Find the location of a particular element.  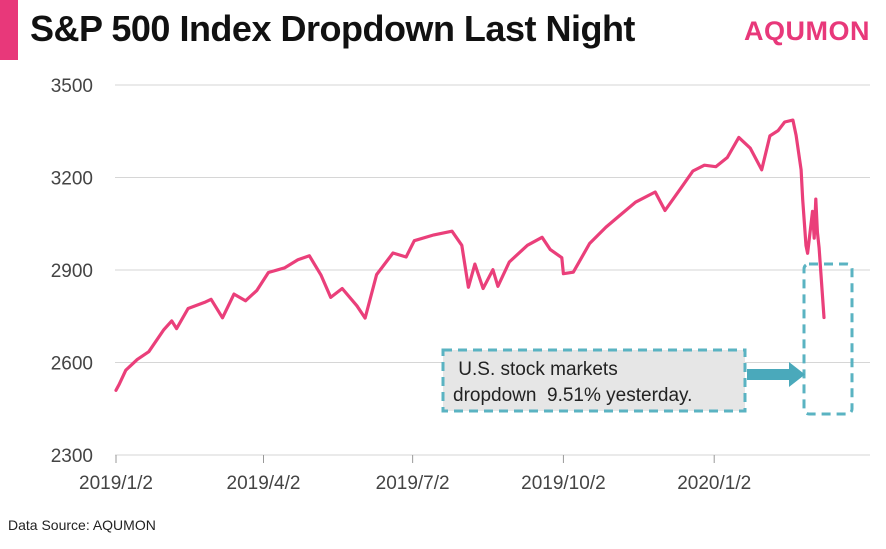

y-tick-label: 2600 is located at coordinates (72, 364).